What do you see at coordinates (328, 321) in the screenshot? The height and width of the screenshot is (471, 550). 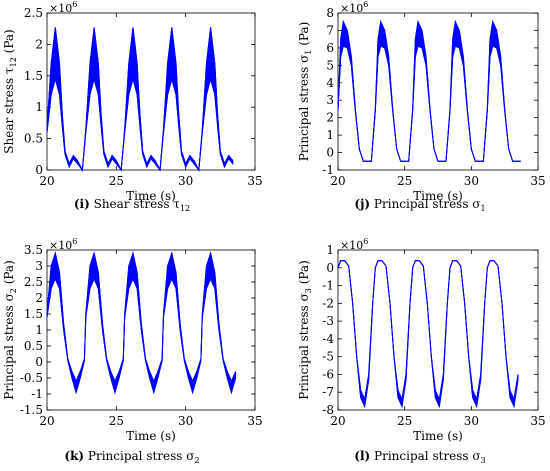 I see `y-tick-label: -3` at bounding box center [328, 321].